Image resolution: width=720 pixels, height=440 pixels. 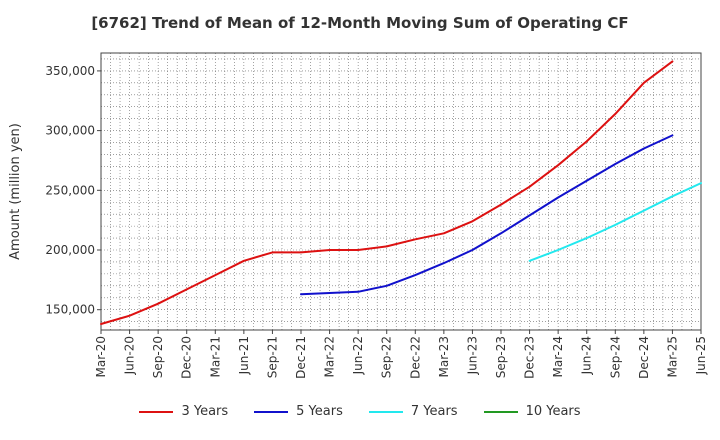 I want to click on legend-label-5-years: 5 Years, so click(x=319, y=411).